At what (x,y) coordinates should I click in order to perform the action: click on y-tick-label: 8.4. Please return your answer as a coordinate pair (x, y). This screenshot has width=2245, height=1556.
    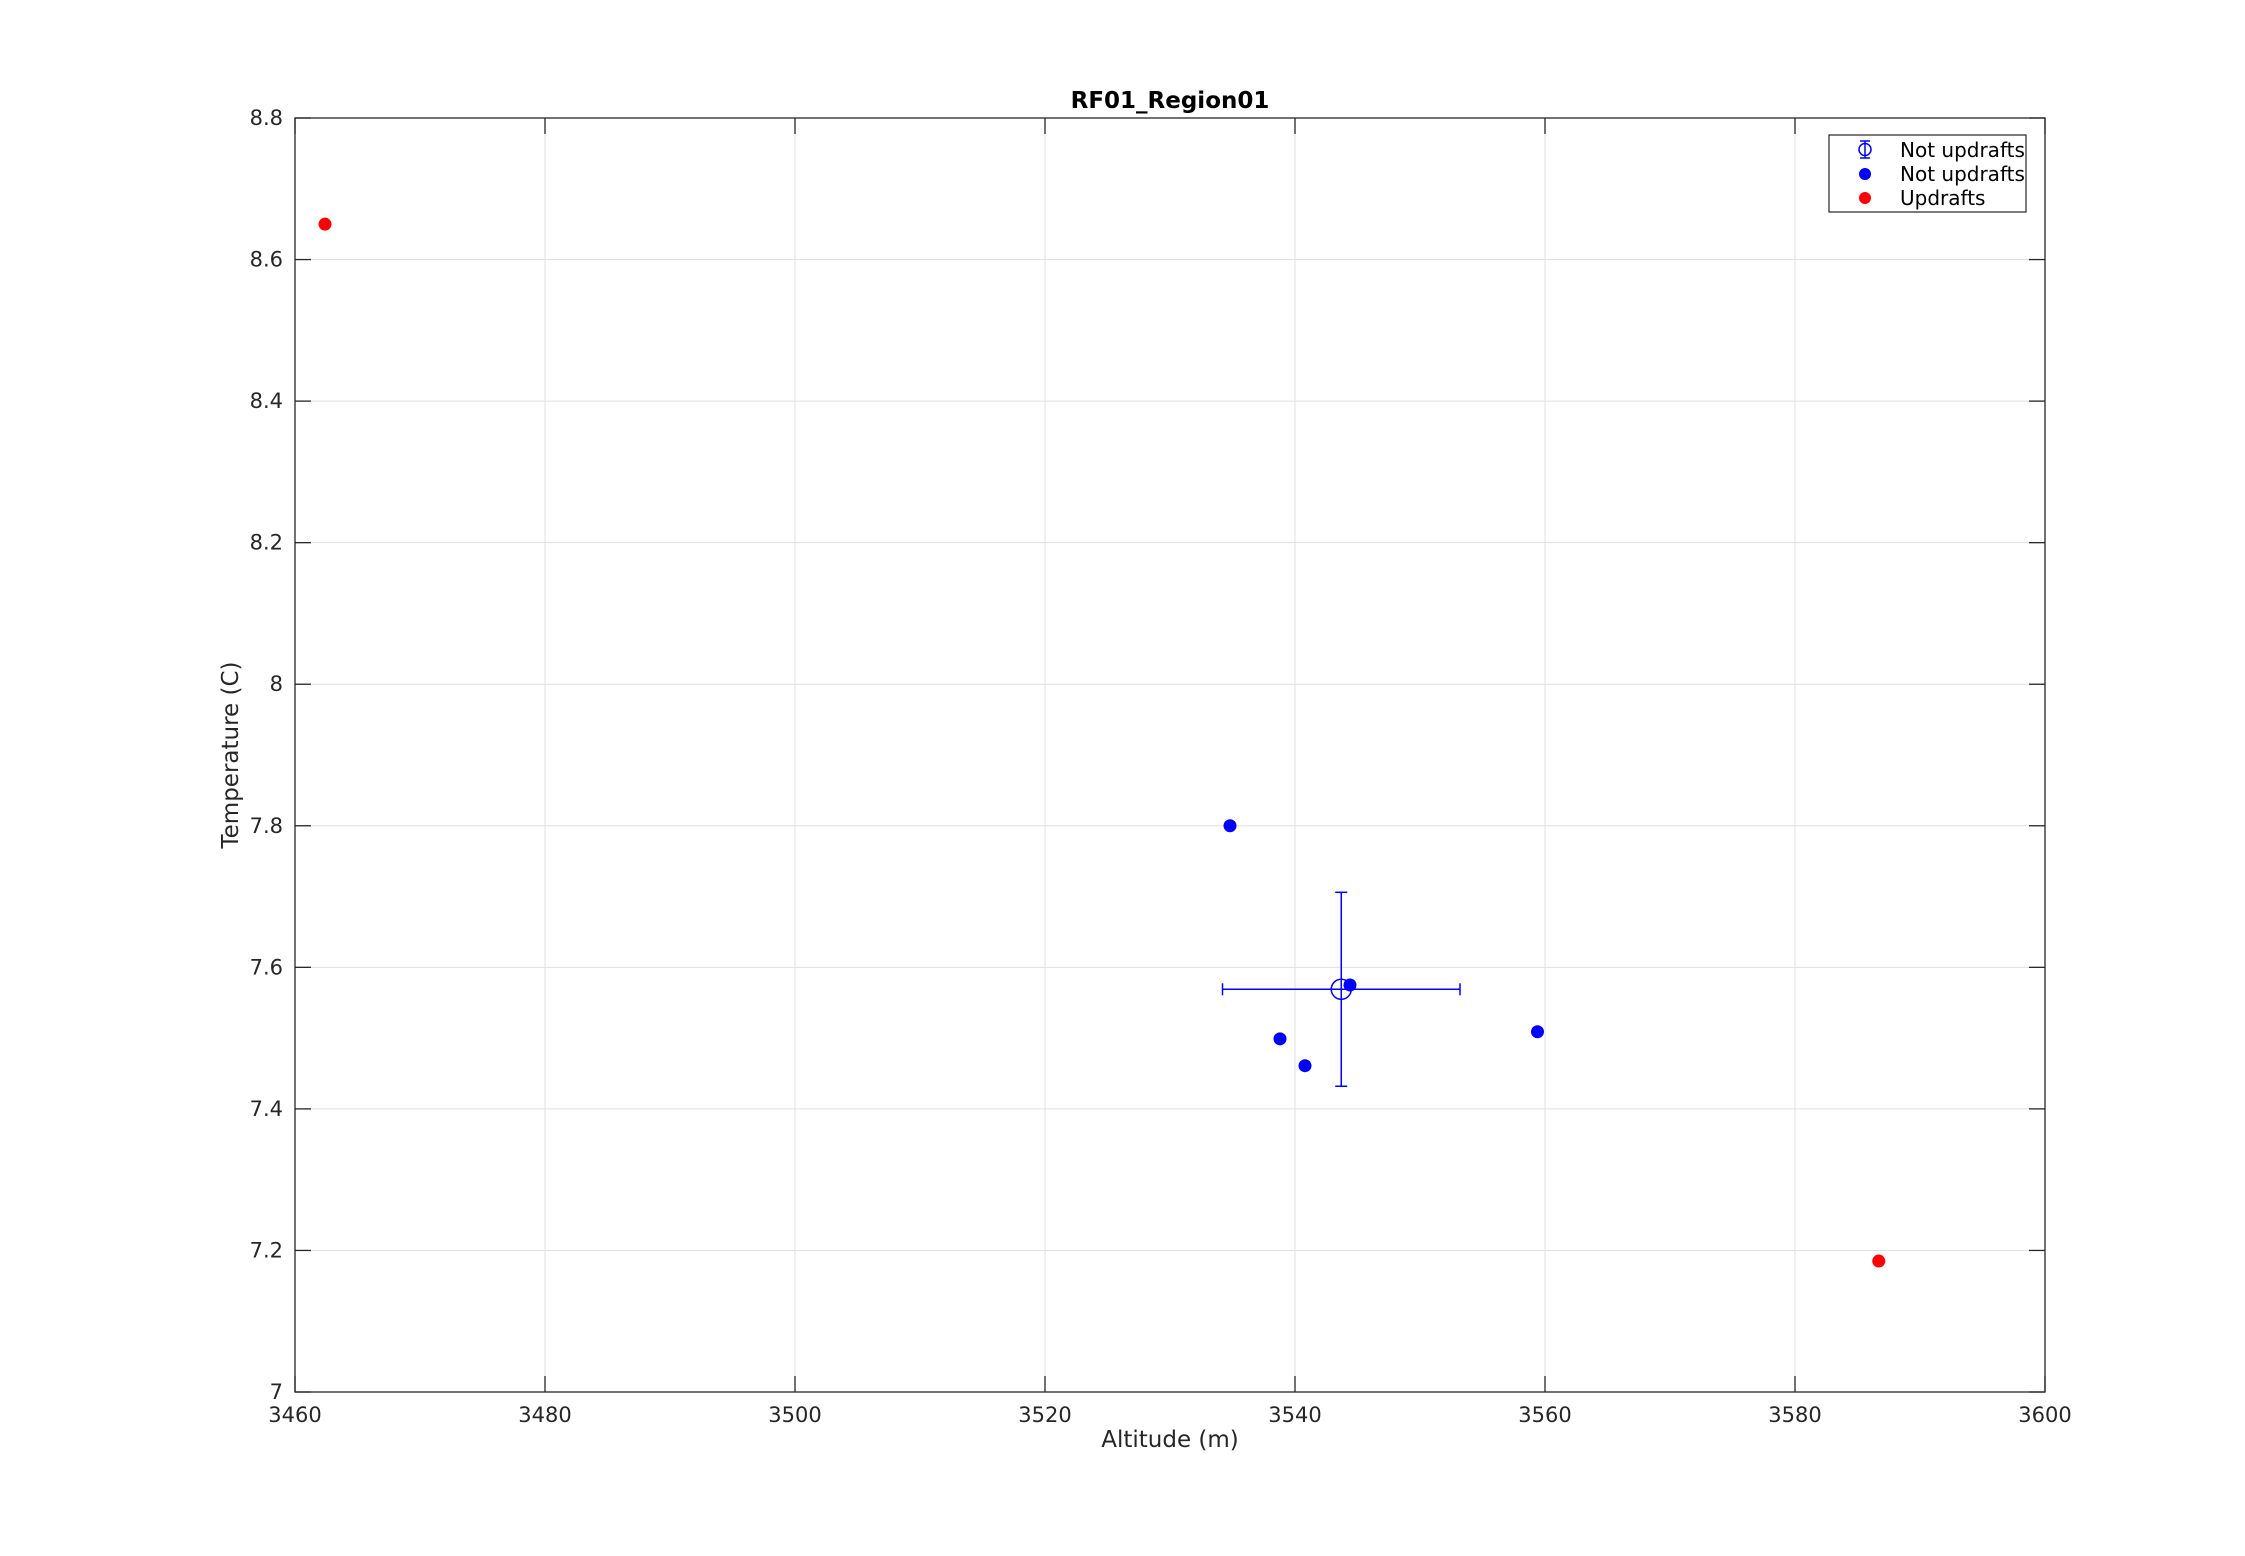
    Looking at the image, I should click on (266, 401).